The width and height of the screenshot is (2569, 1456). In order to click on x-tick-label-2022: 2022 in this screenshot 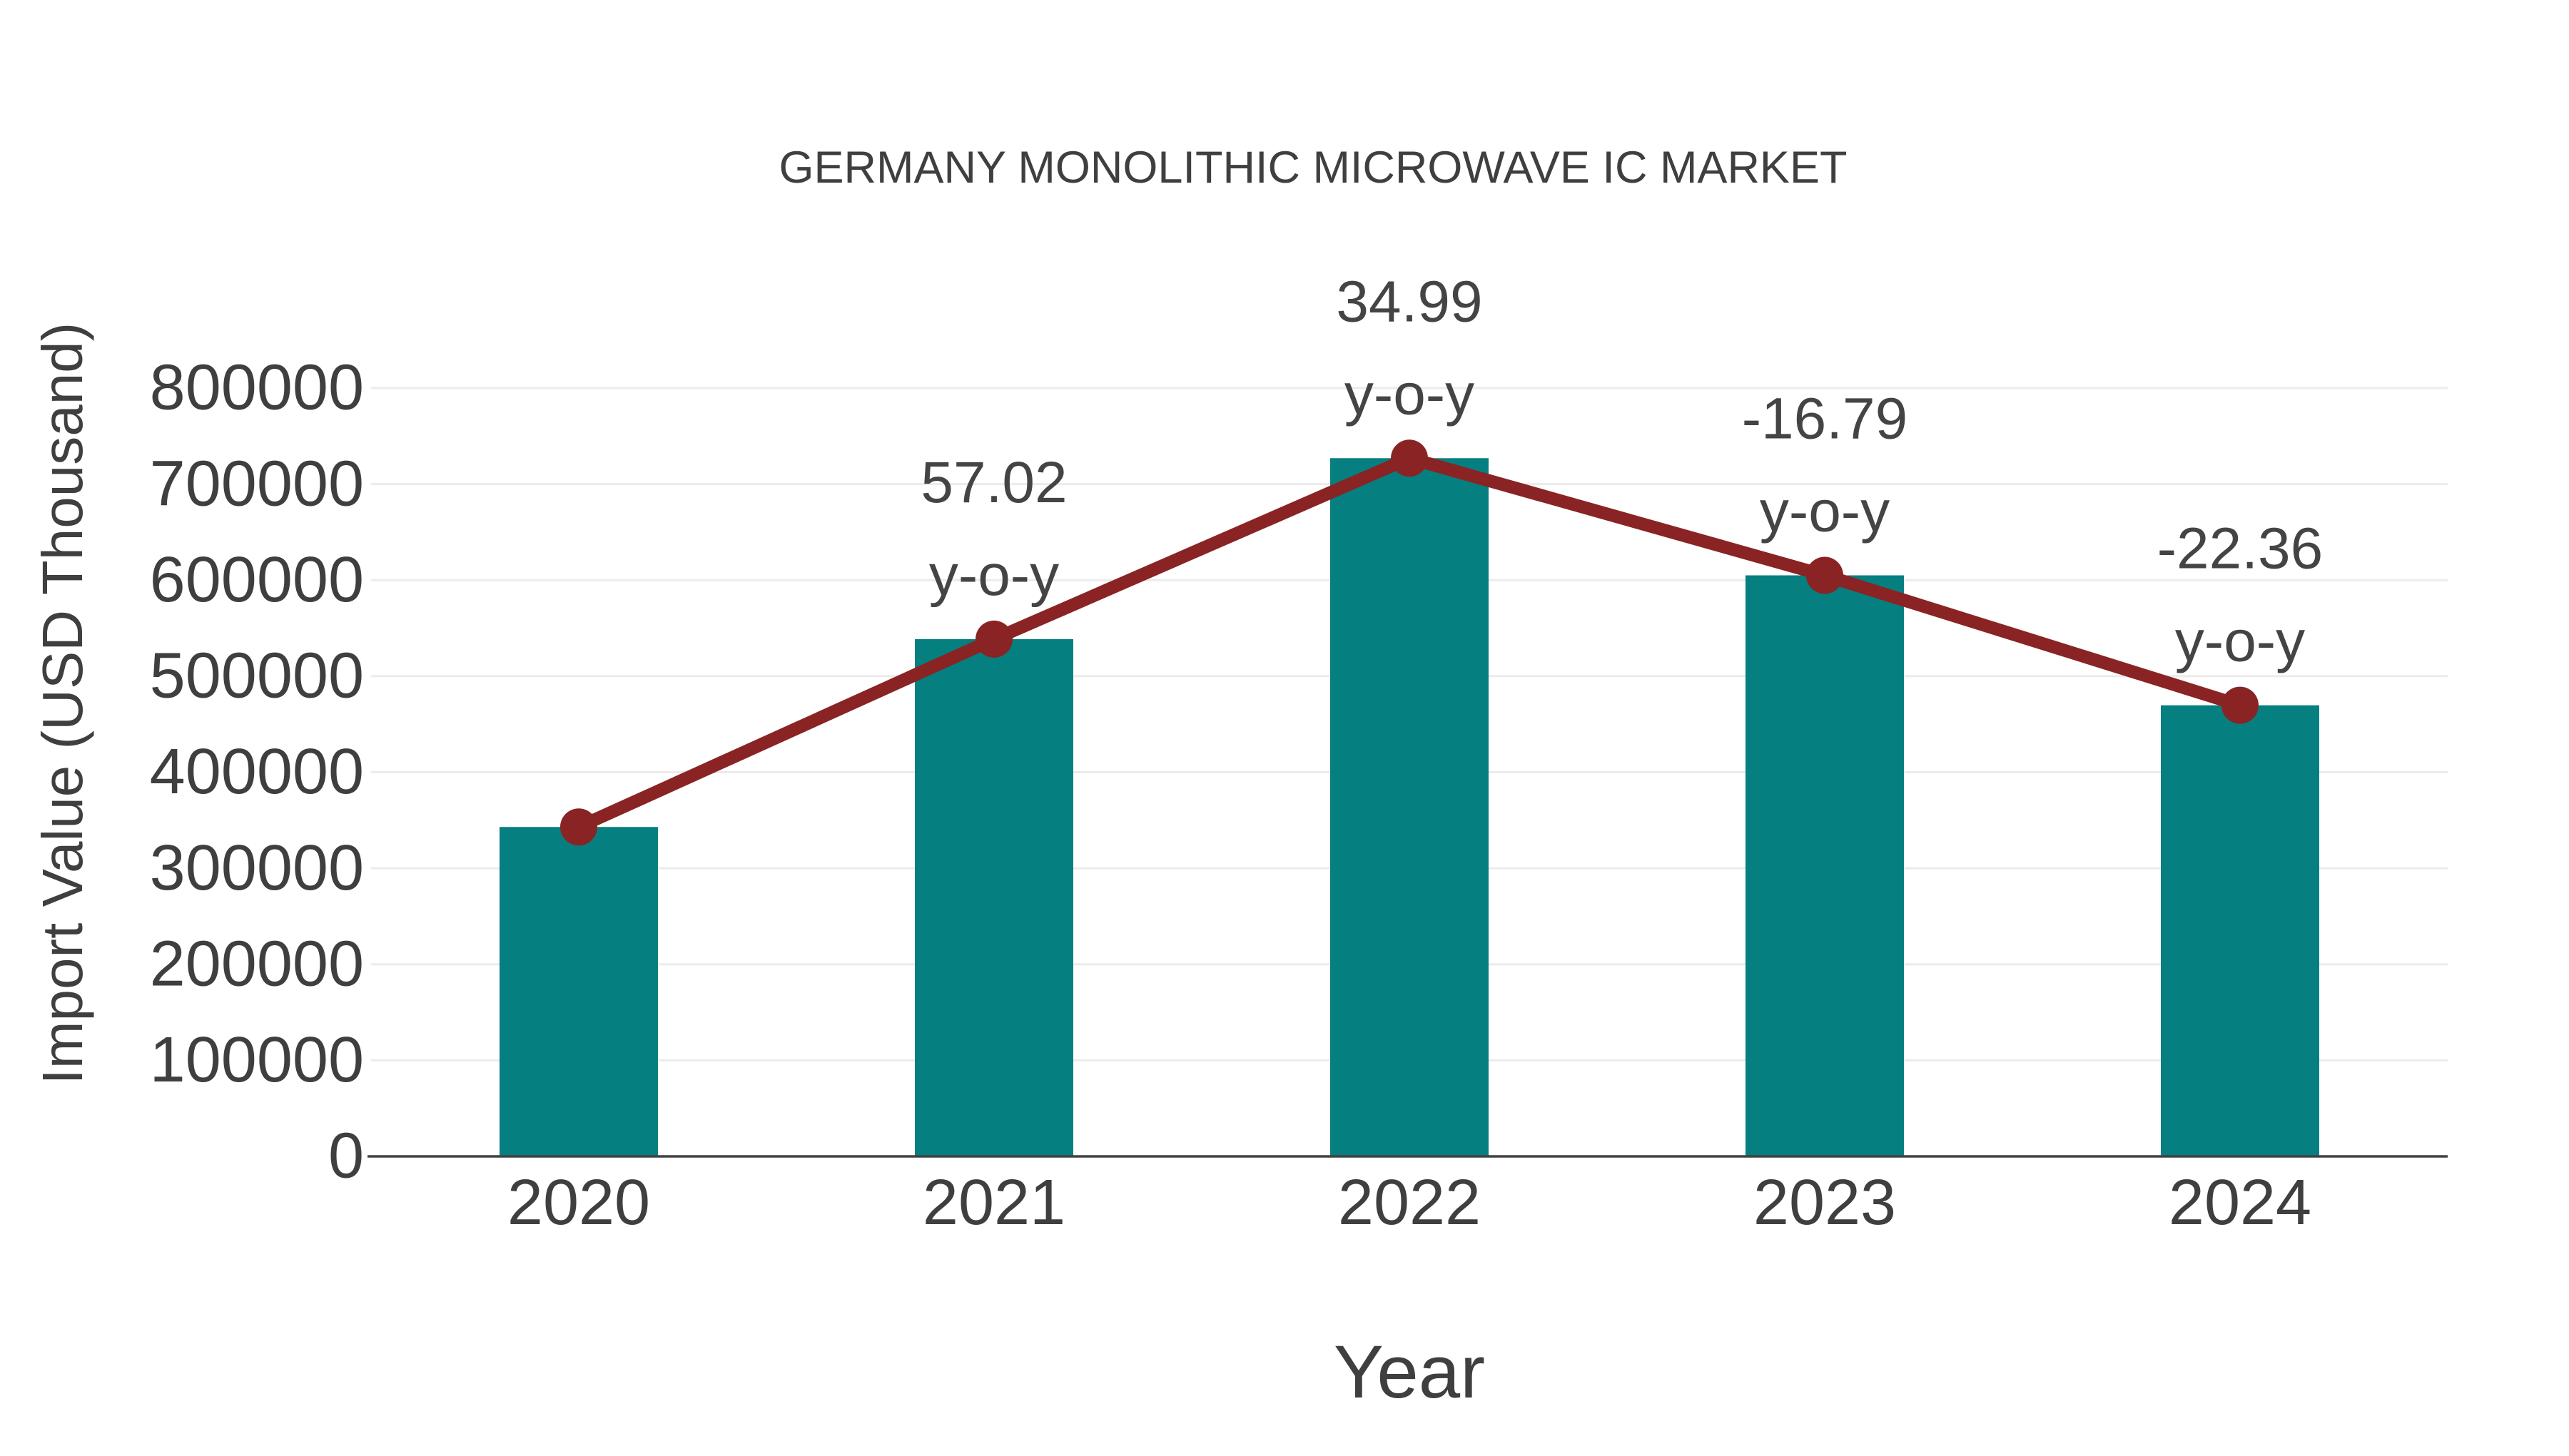, I will do `click(1409, 1202)`.